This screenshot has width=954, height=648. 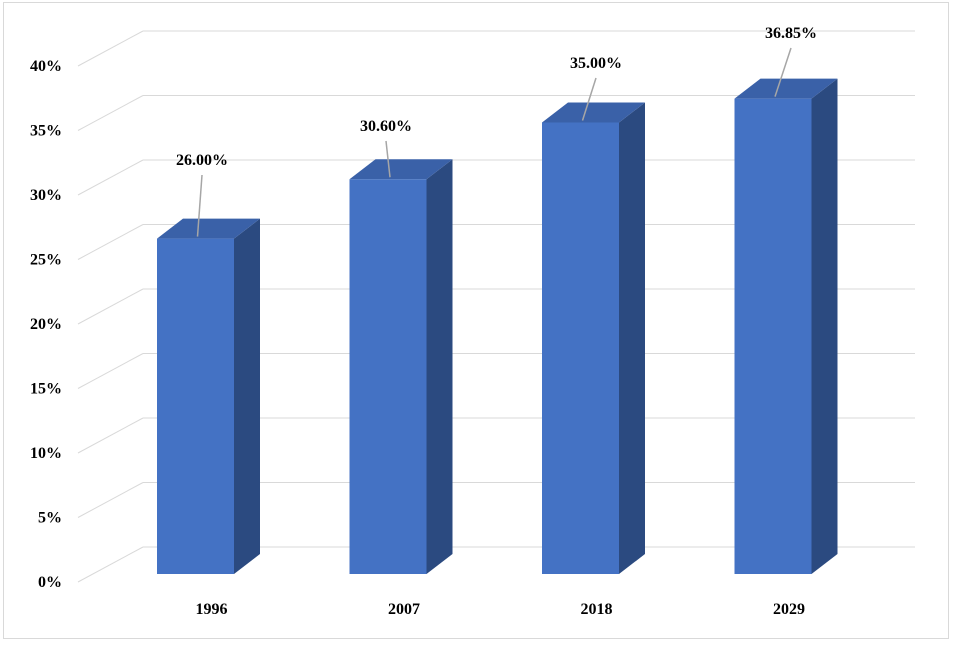 I want to click on y-axis-ticks: 0% 5% 10% 15% 20% 25% 30% 35% 40%, so click(x=46, y=324).